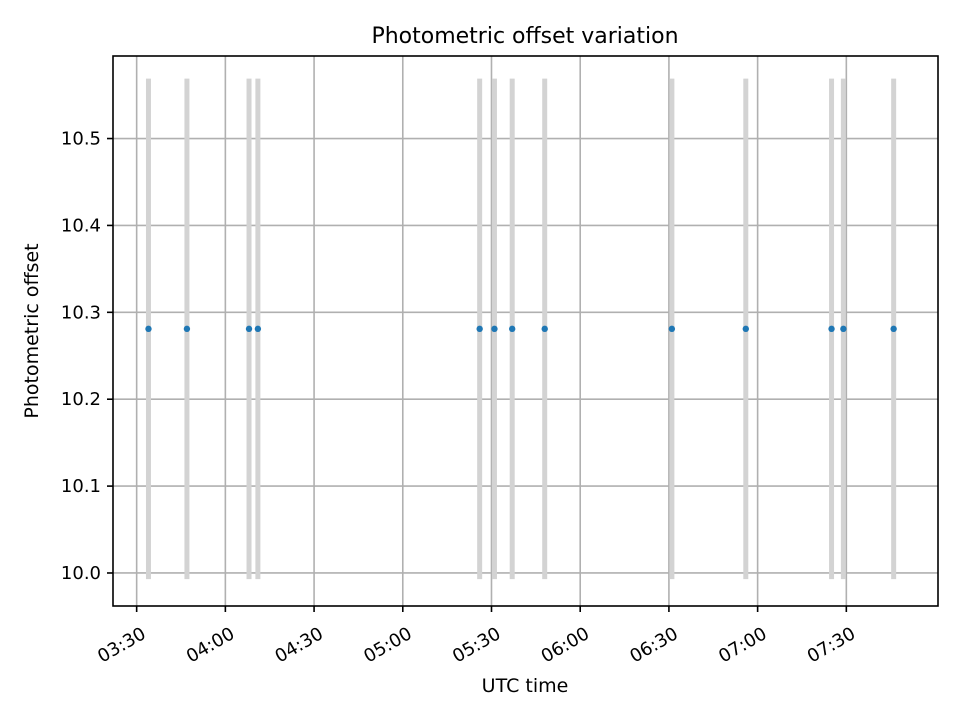  I want to click on x-axis-label: UTC time, so click(525, 686).